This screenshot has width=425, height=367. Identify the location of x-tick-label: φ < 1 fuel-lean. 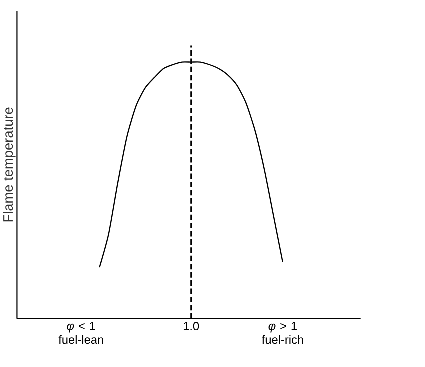
(81, 333).